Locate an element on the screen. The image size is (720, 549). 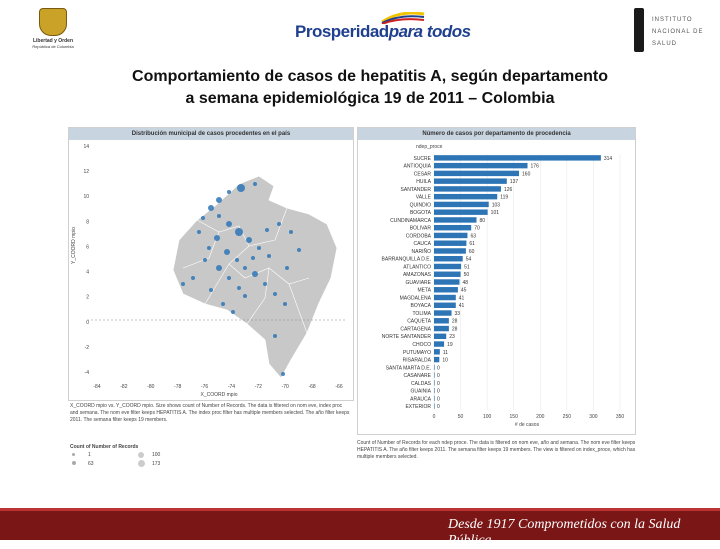
bar-value-label: 101 is located at coordinates (495, 213).